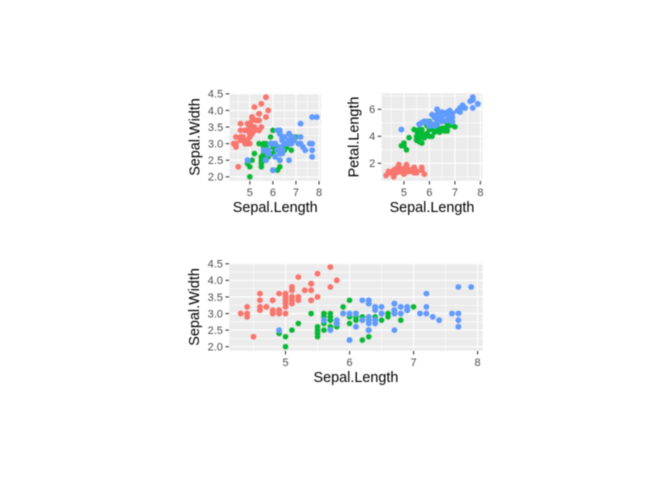 This screenshot has width=672, height=480. Describe the element at coordinates (355, 137) in the screenshot. I see `svg-text: Petal.Length` at that location.